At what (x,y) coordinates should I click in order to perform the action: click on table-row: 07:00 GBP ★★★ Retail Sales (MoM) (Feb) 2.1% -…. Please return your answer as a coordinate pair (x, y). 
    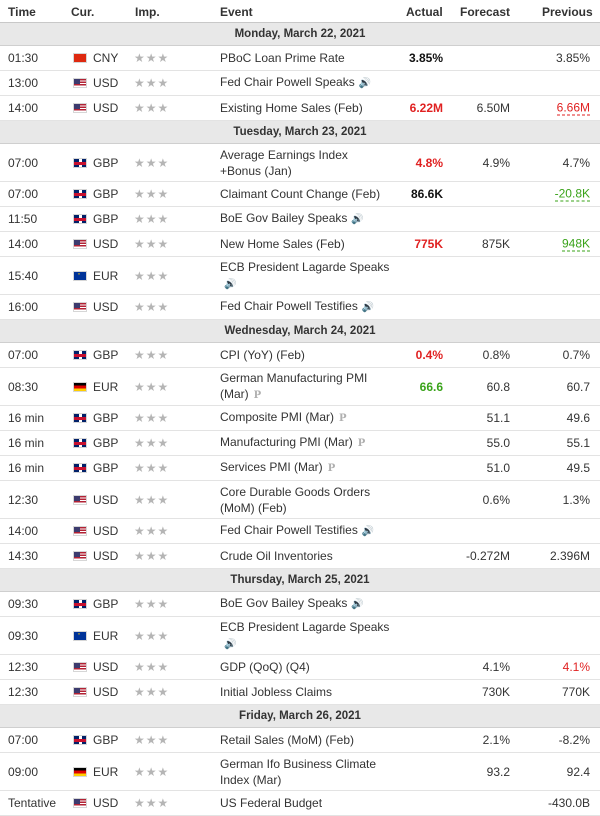
    Looking at the image, I should click on (300, 740).